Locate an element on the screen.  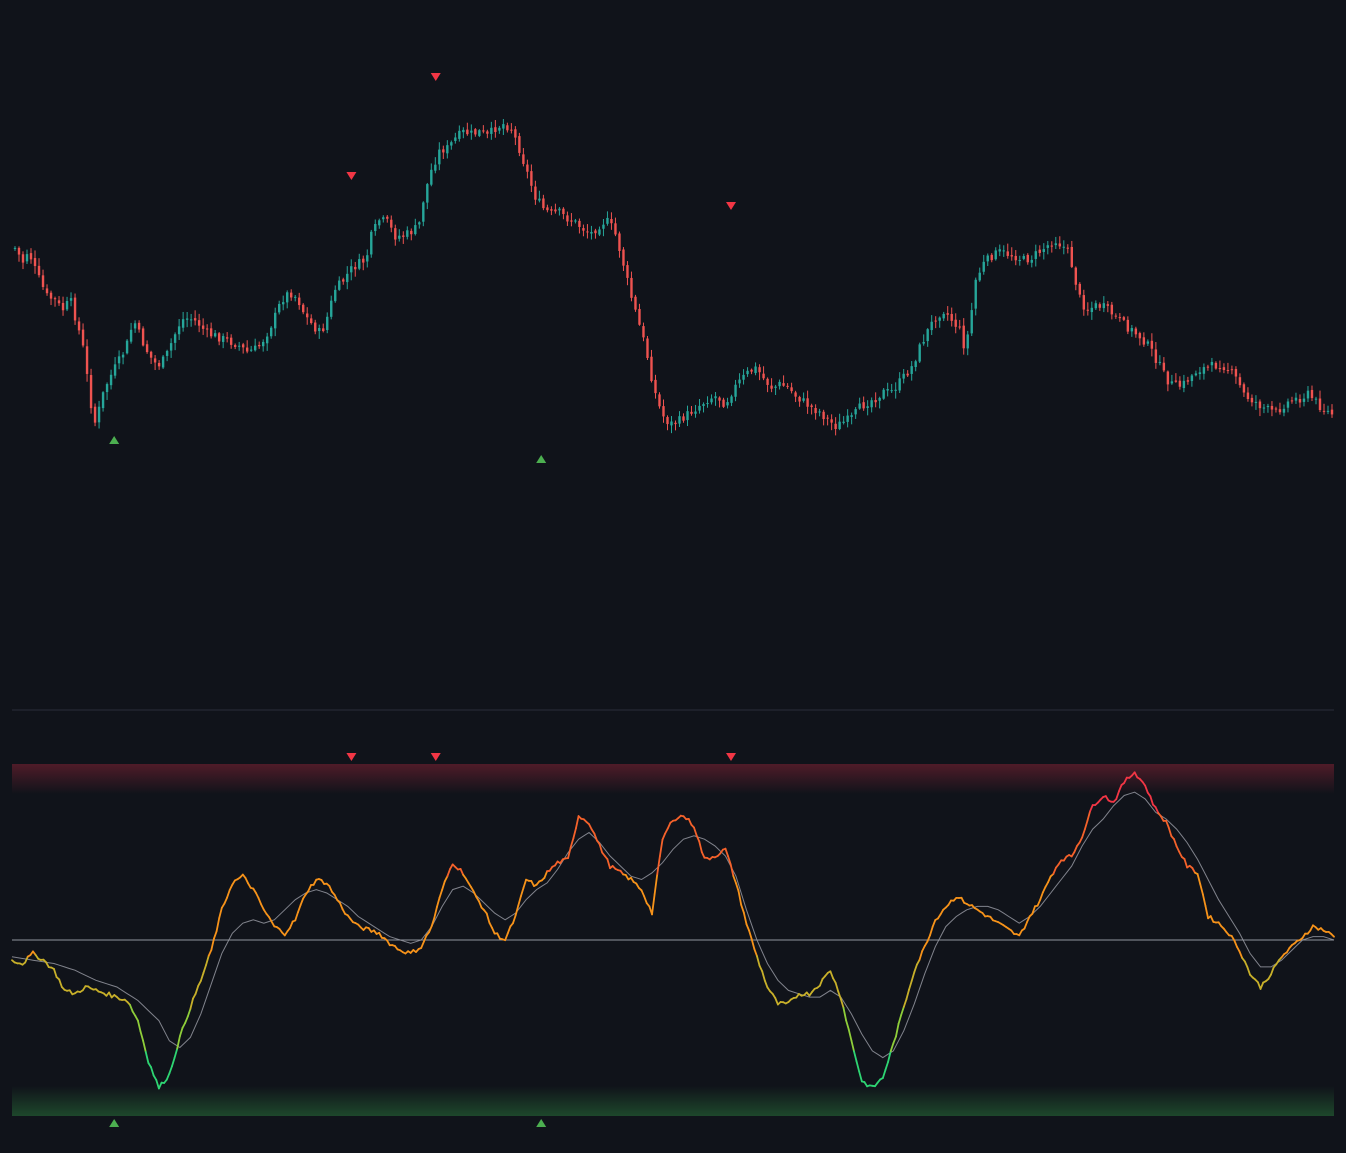
sell-signal-marker is located at coordinates (730, 757).